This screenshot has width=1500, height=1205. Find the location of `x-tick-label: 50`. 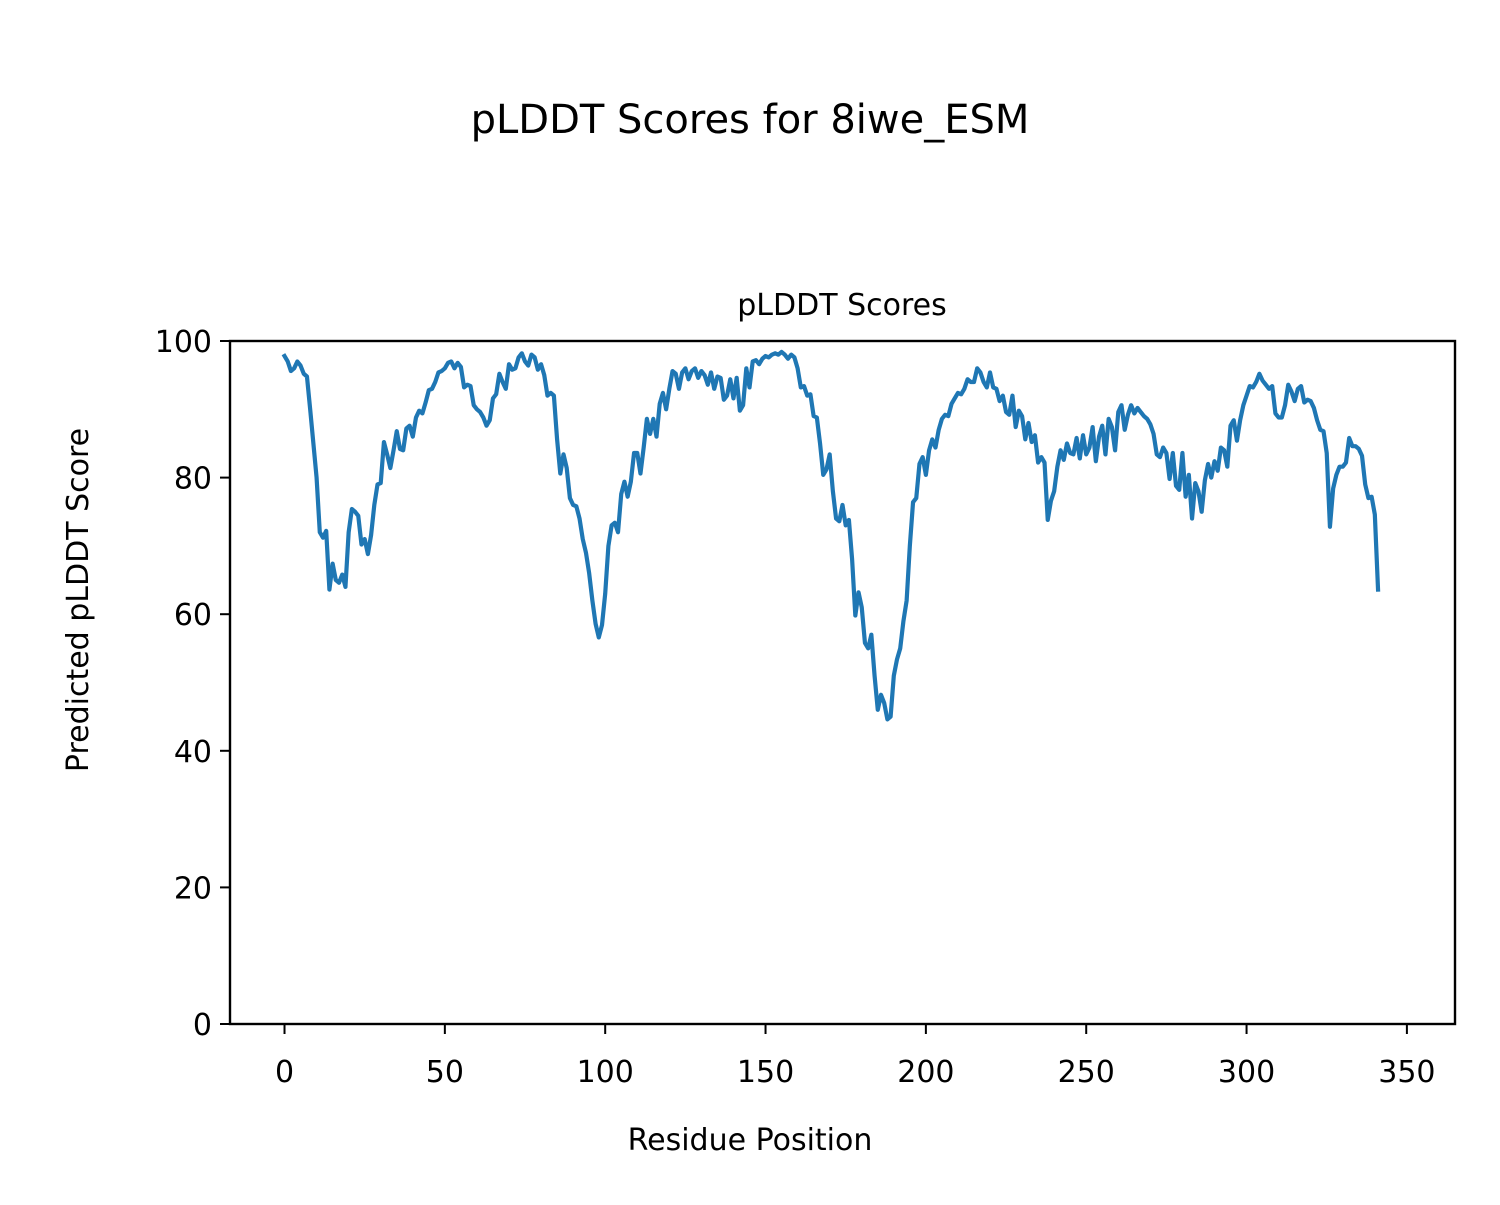

x-tick-label: 50 is located at coordinates (445, 1072).